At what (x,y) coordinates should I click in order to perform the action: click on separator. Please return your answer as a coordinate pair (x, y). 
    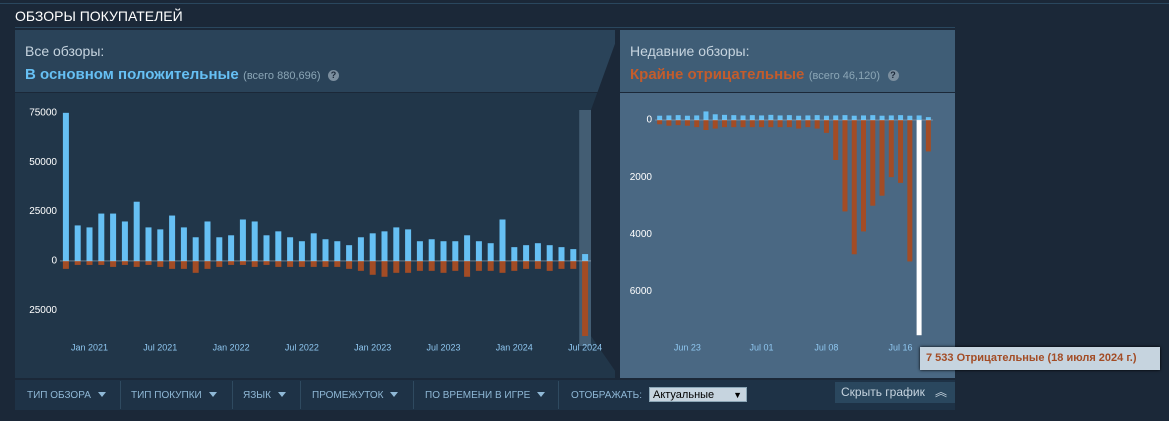
    Looking at the image, I should click on (558, 395).